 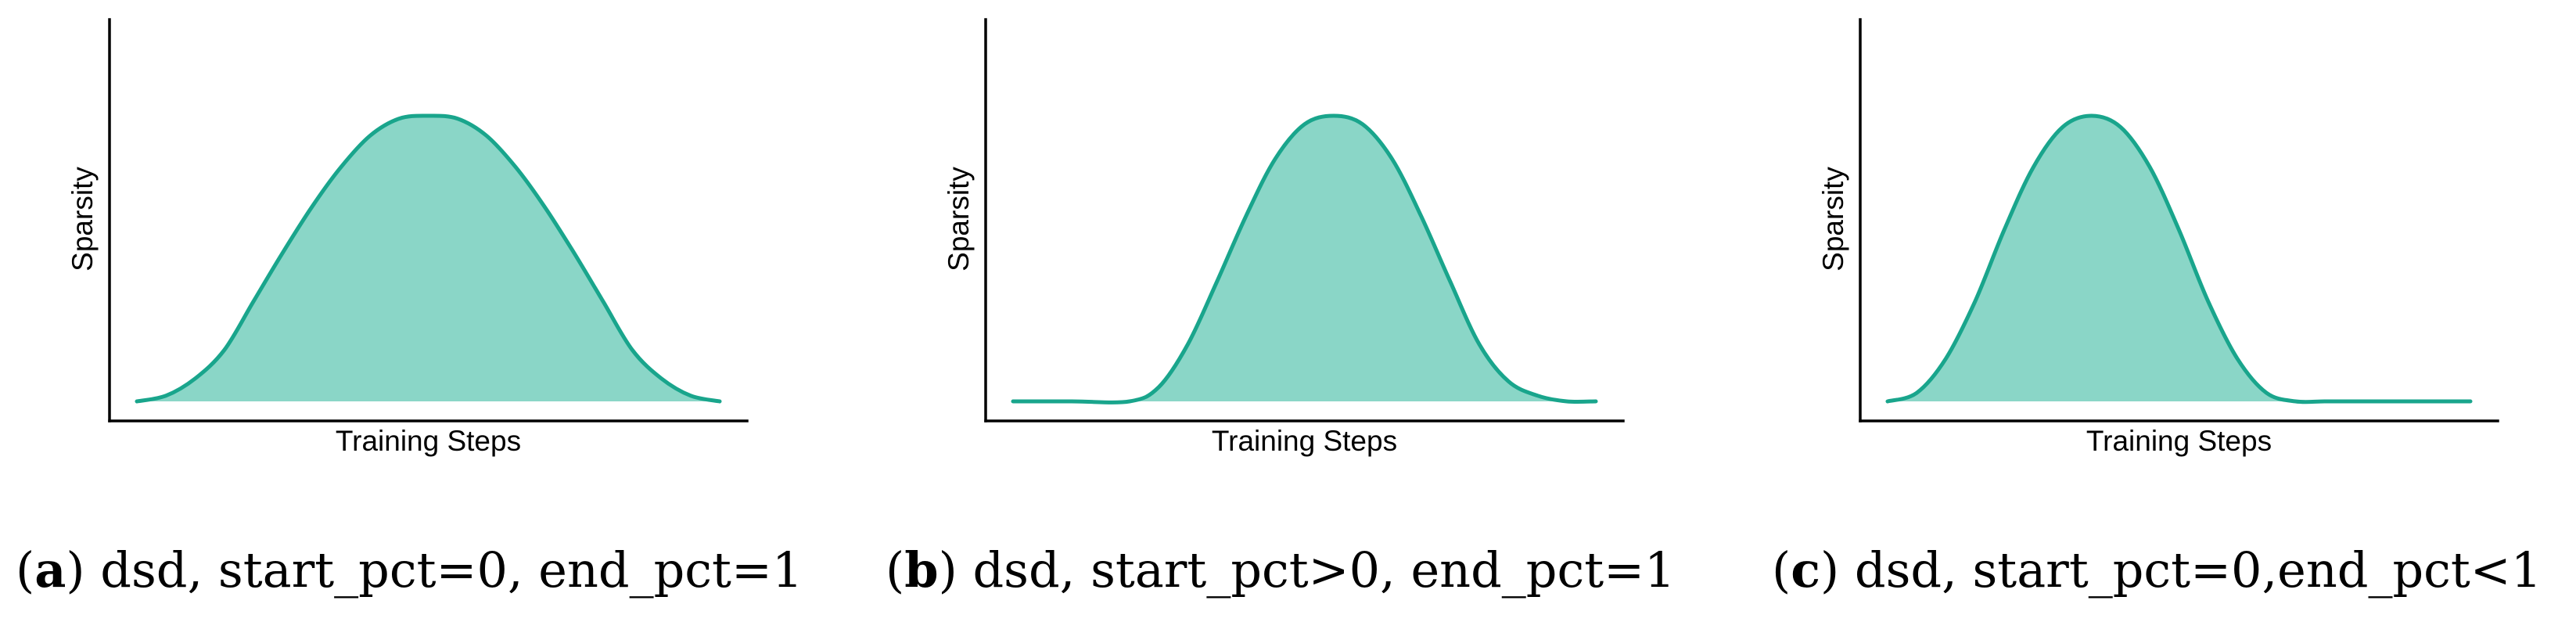 I want to click on caption-letter: b, so click(x=922, y=570).